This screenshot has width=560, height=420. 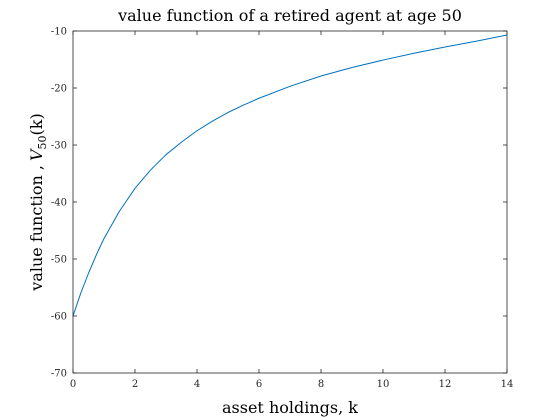 I want to click on x-tick-label: 14, so click(x=507, y=384).